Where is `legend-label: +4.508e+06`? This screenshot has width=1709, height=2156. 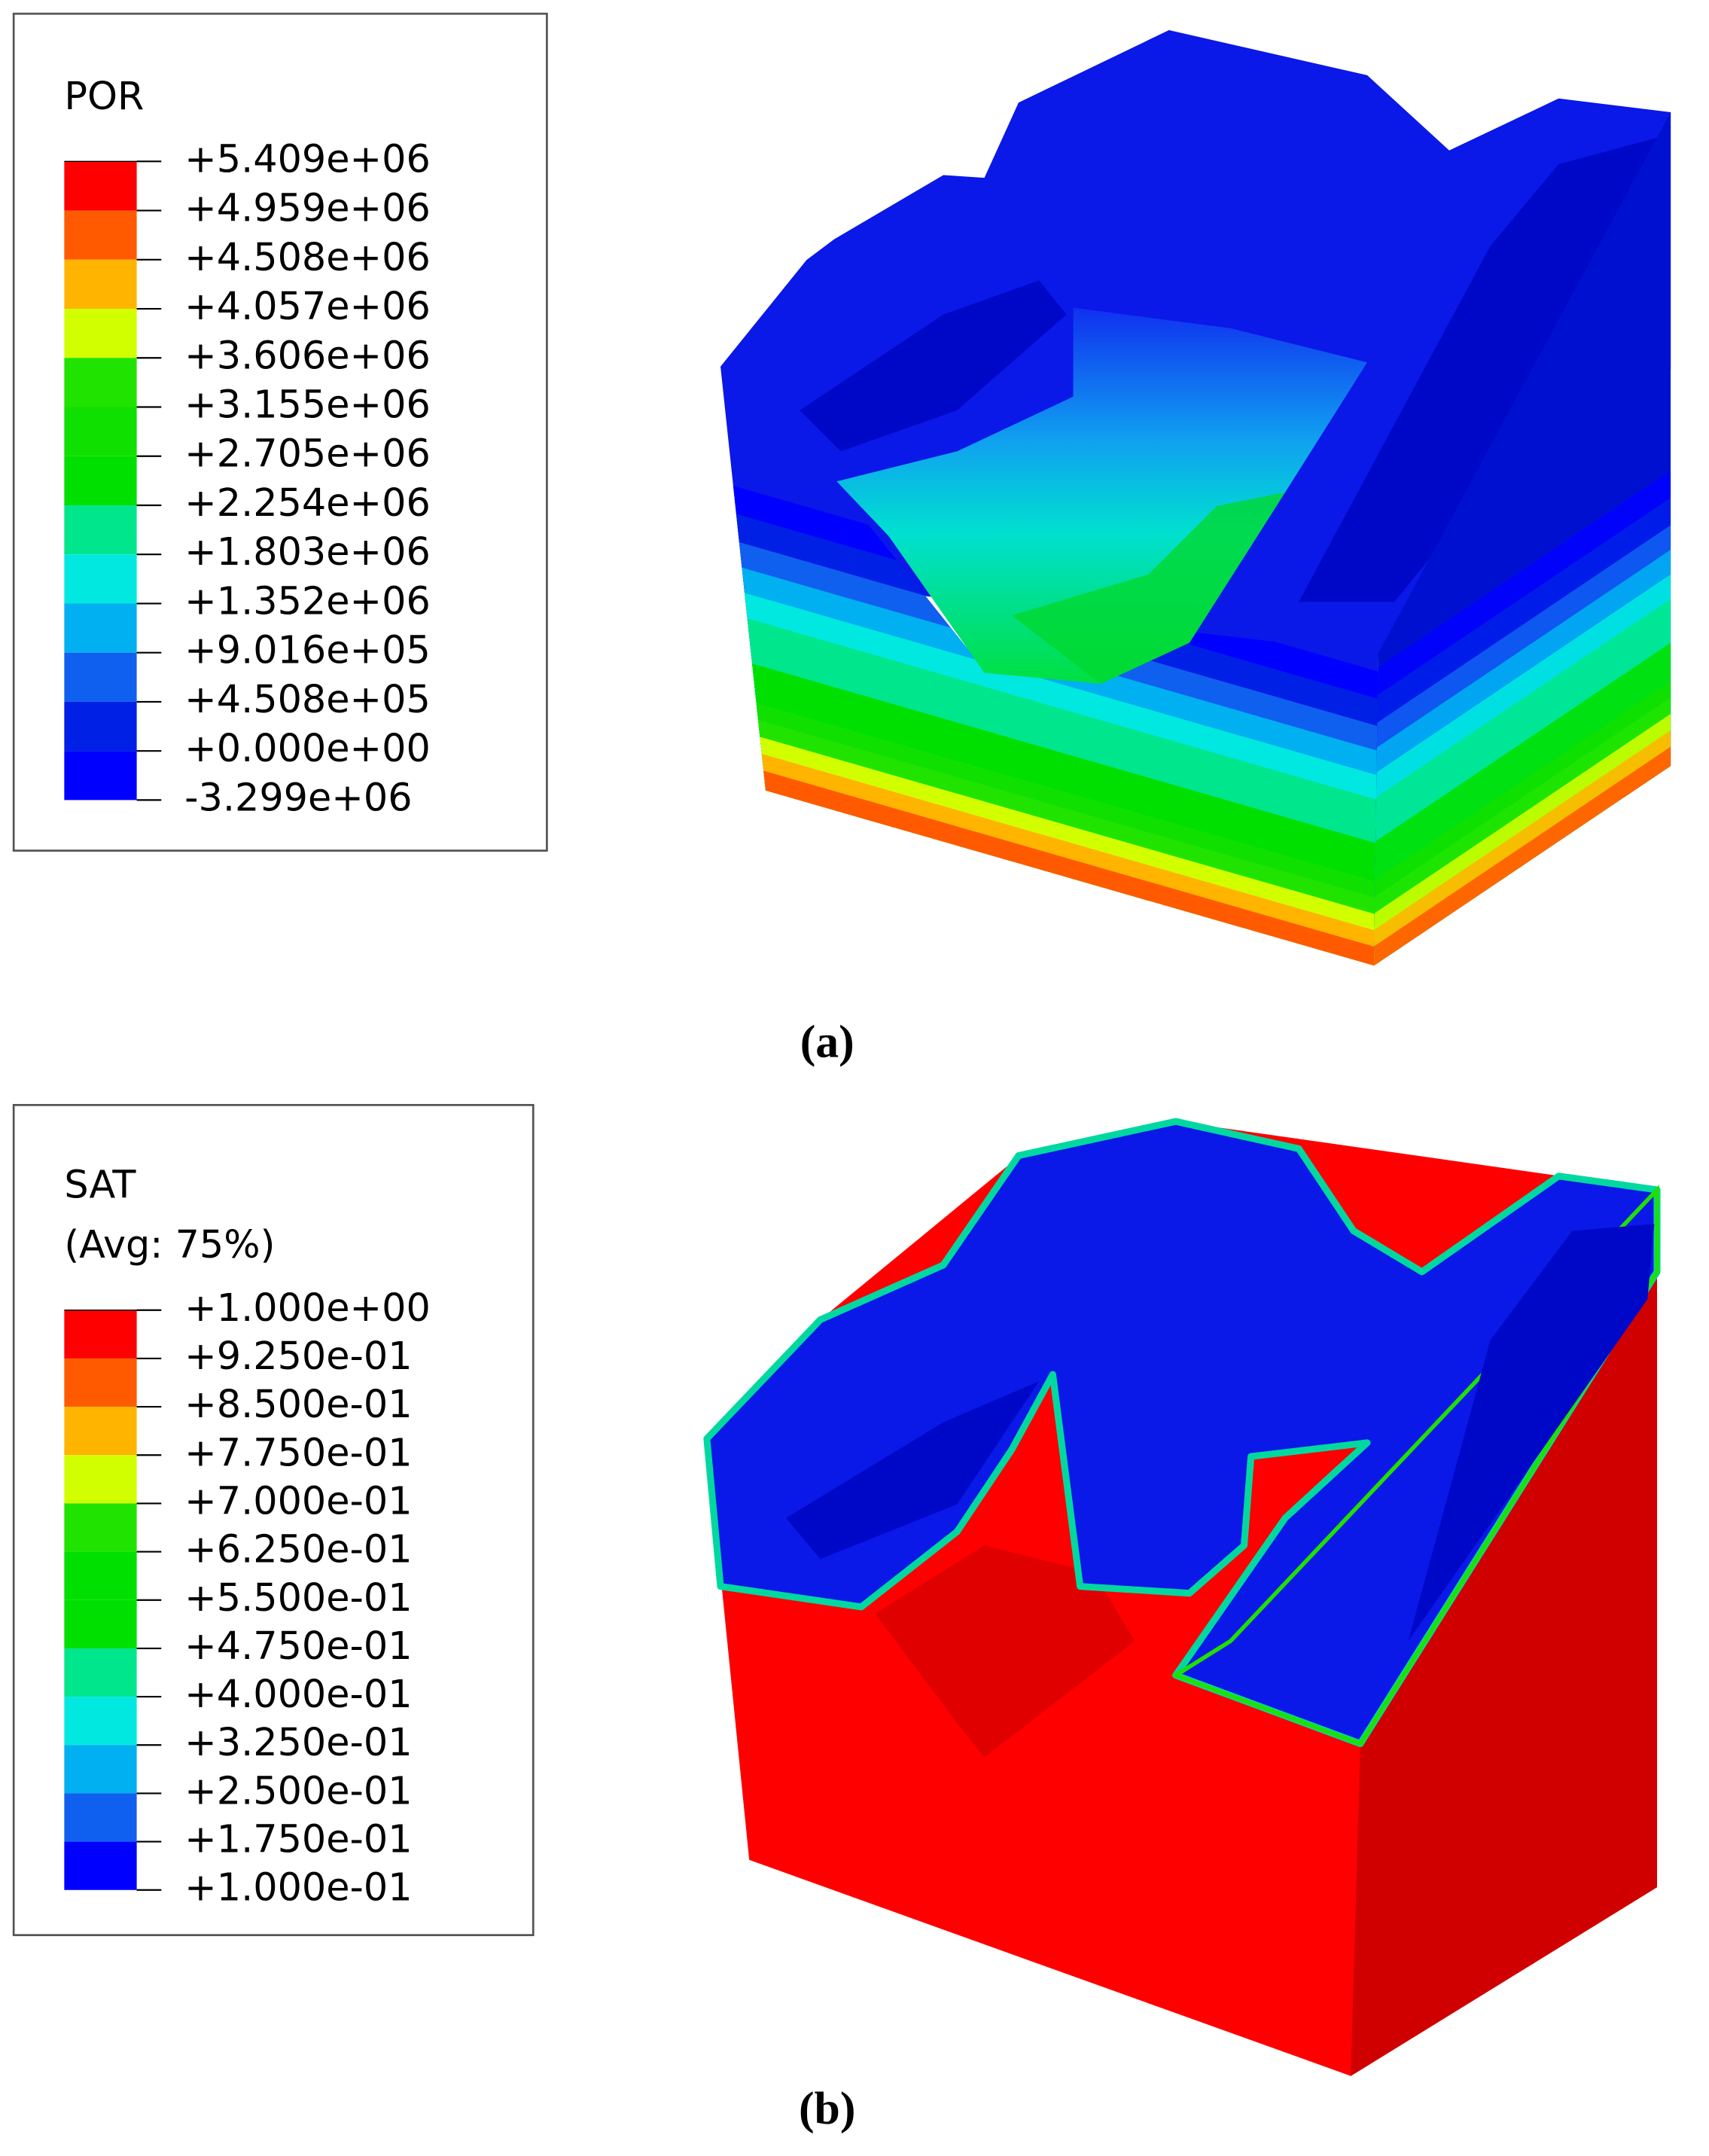 legend-label: +4.508e+06 is located at coordinates (307, 257).